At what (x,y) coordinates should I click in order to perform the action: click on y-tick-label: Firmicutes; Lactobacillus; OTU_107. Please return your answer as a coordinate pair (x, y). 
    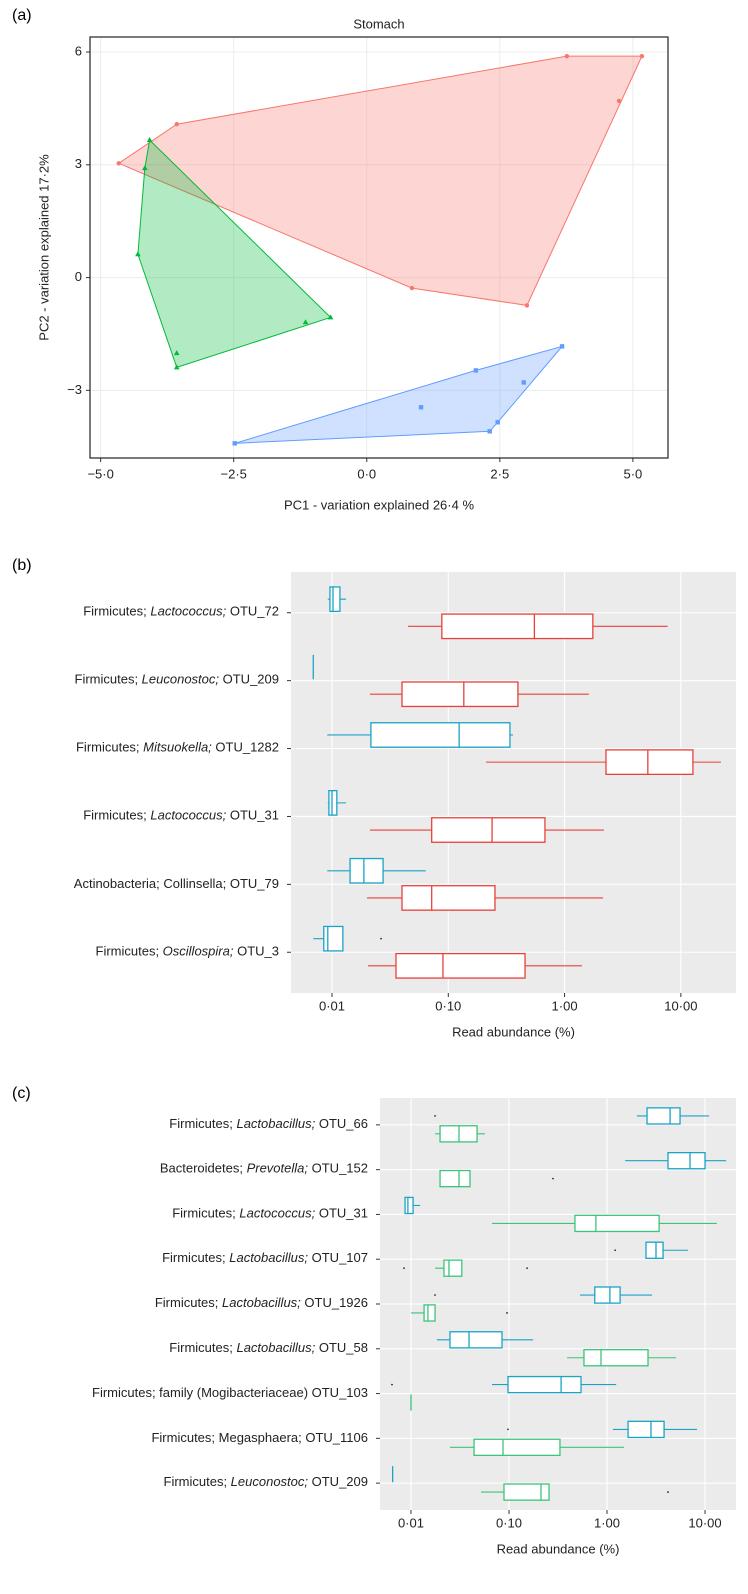
    Looking at the image, I should click on (265, 1258).